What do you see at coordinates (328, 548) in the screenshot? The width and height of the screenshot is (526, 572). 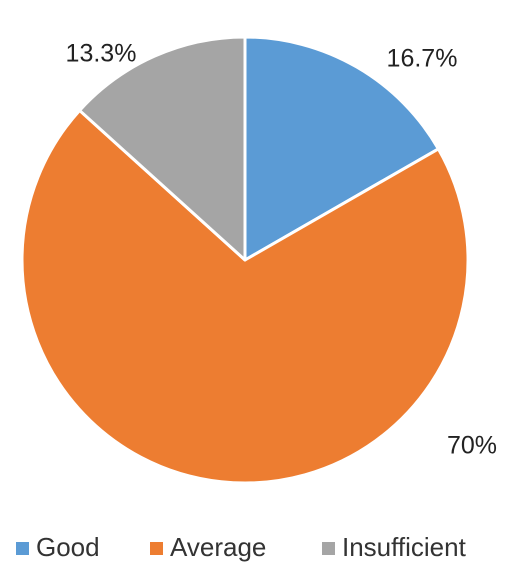 I see `legend-swatch-insufficient` at bounding box center [328, 548].